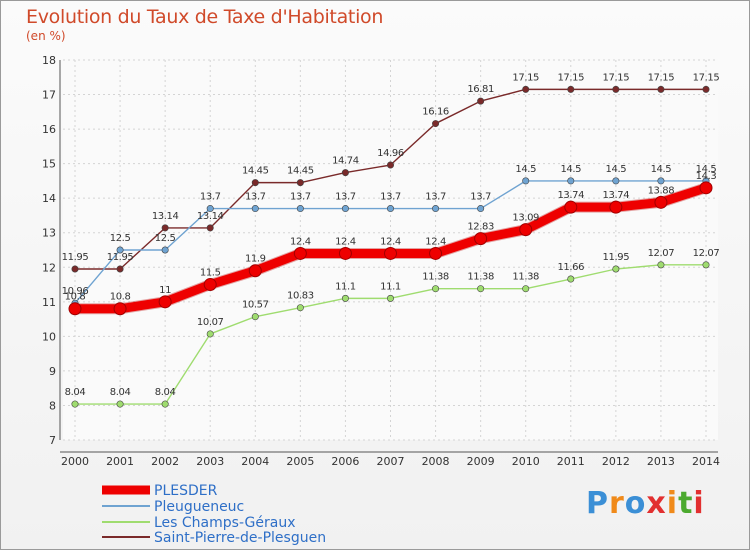 This screenshot has height=550, width=750. What do you see at coordinates (706, 253) in the screenshot?
I see `data-label: 12.07` at bounding box center [706, 253].